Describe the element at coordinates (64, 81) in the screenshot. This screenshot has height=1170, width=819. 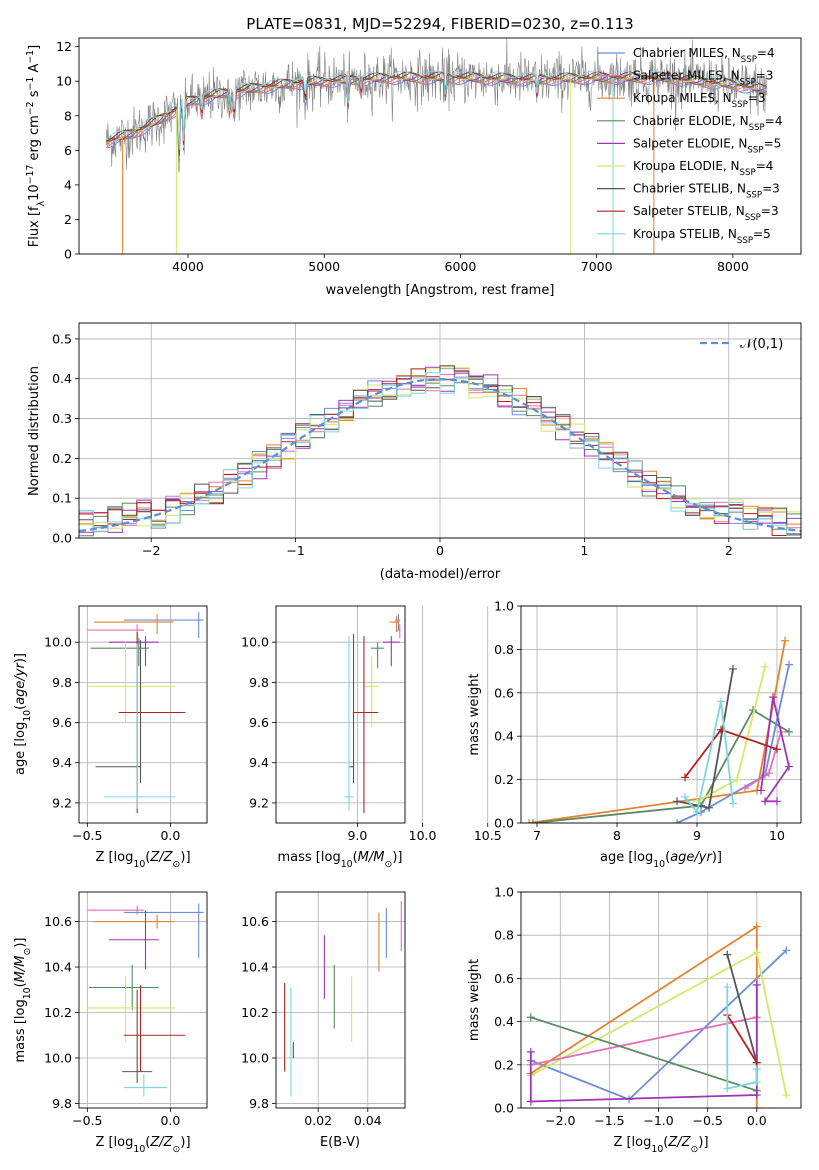
I see `y-tick-label: 10` at that location.